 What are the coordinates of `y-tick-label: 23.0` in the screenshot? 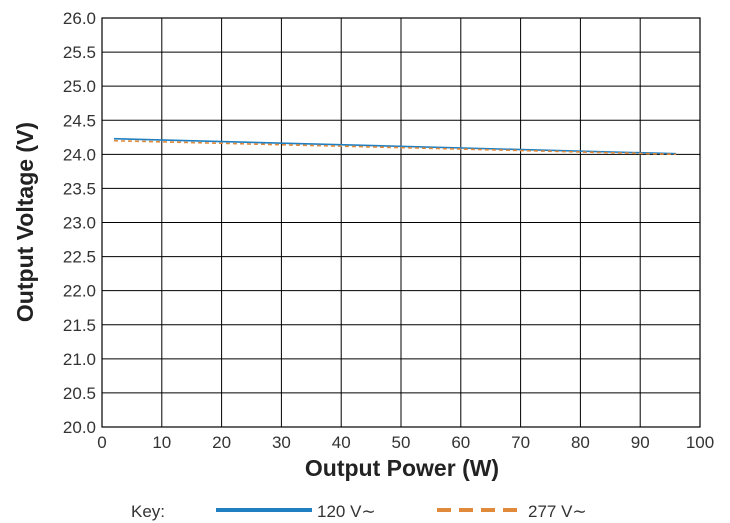 It's located at (79, 223).